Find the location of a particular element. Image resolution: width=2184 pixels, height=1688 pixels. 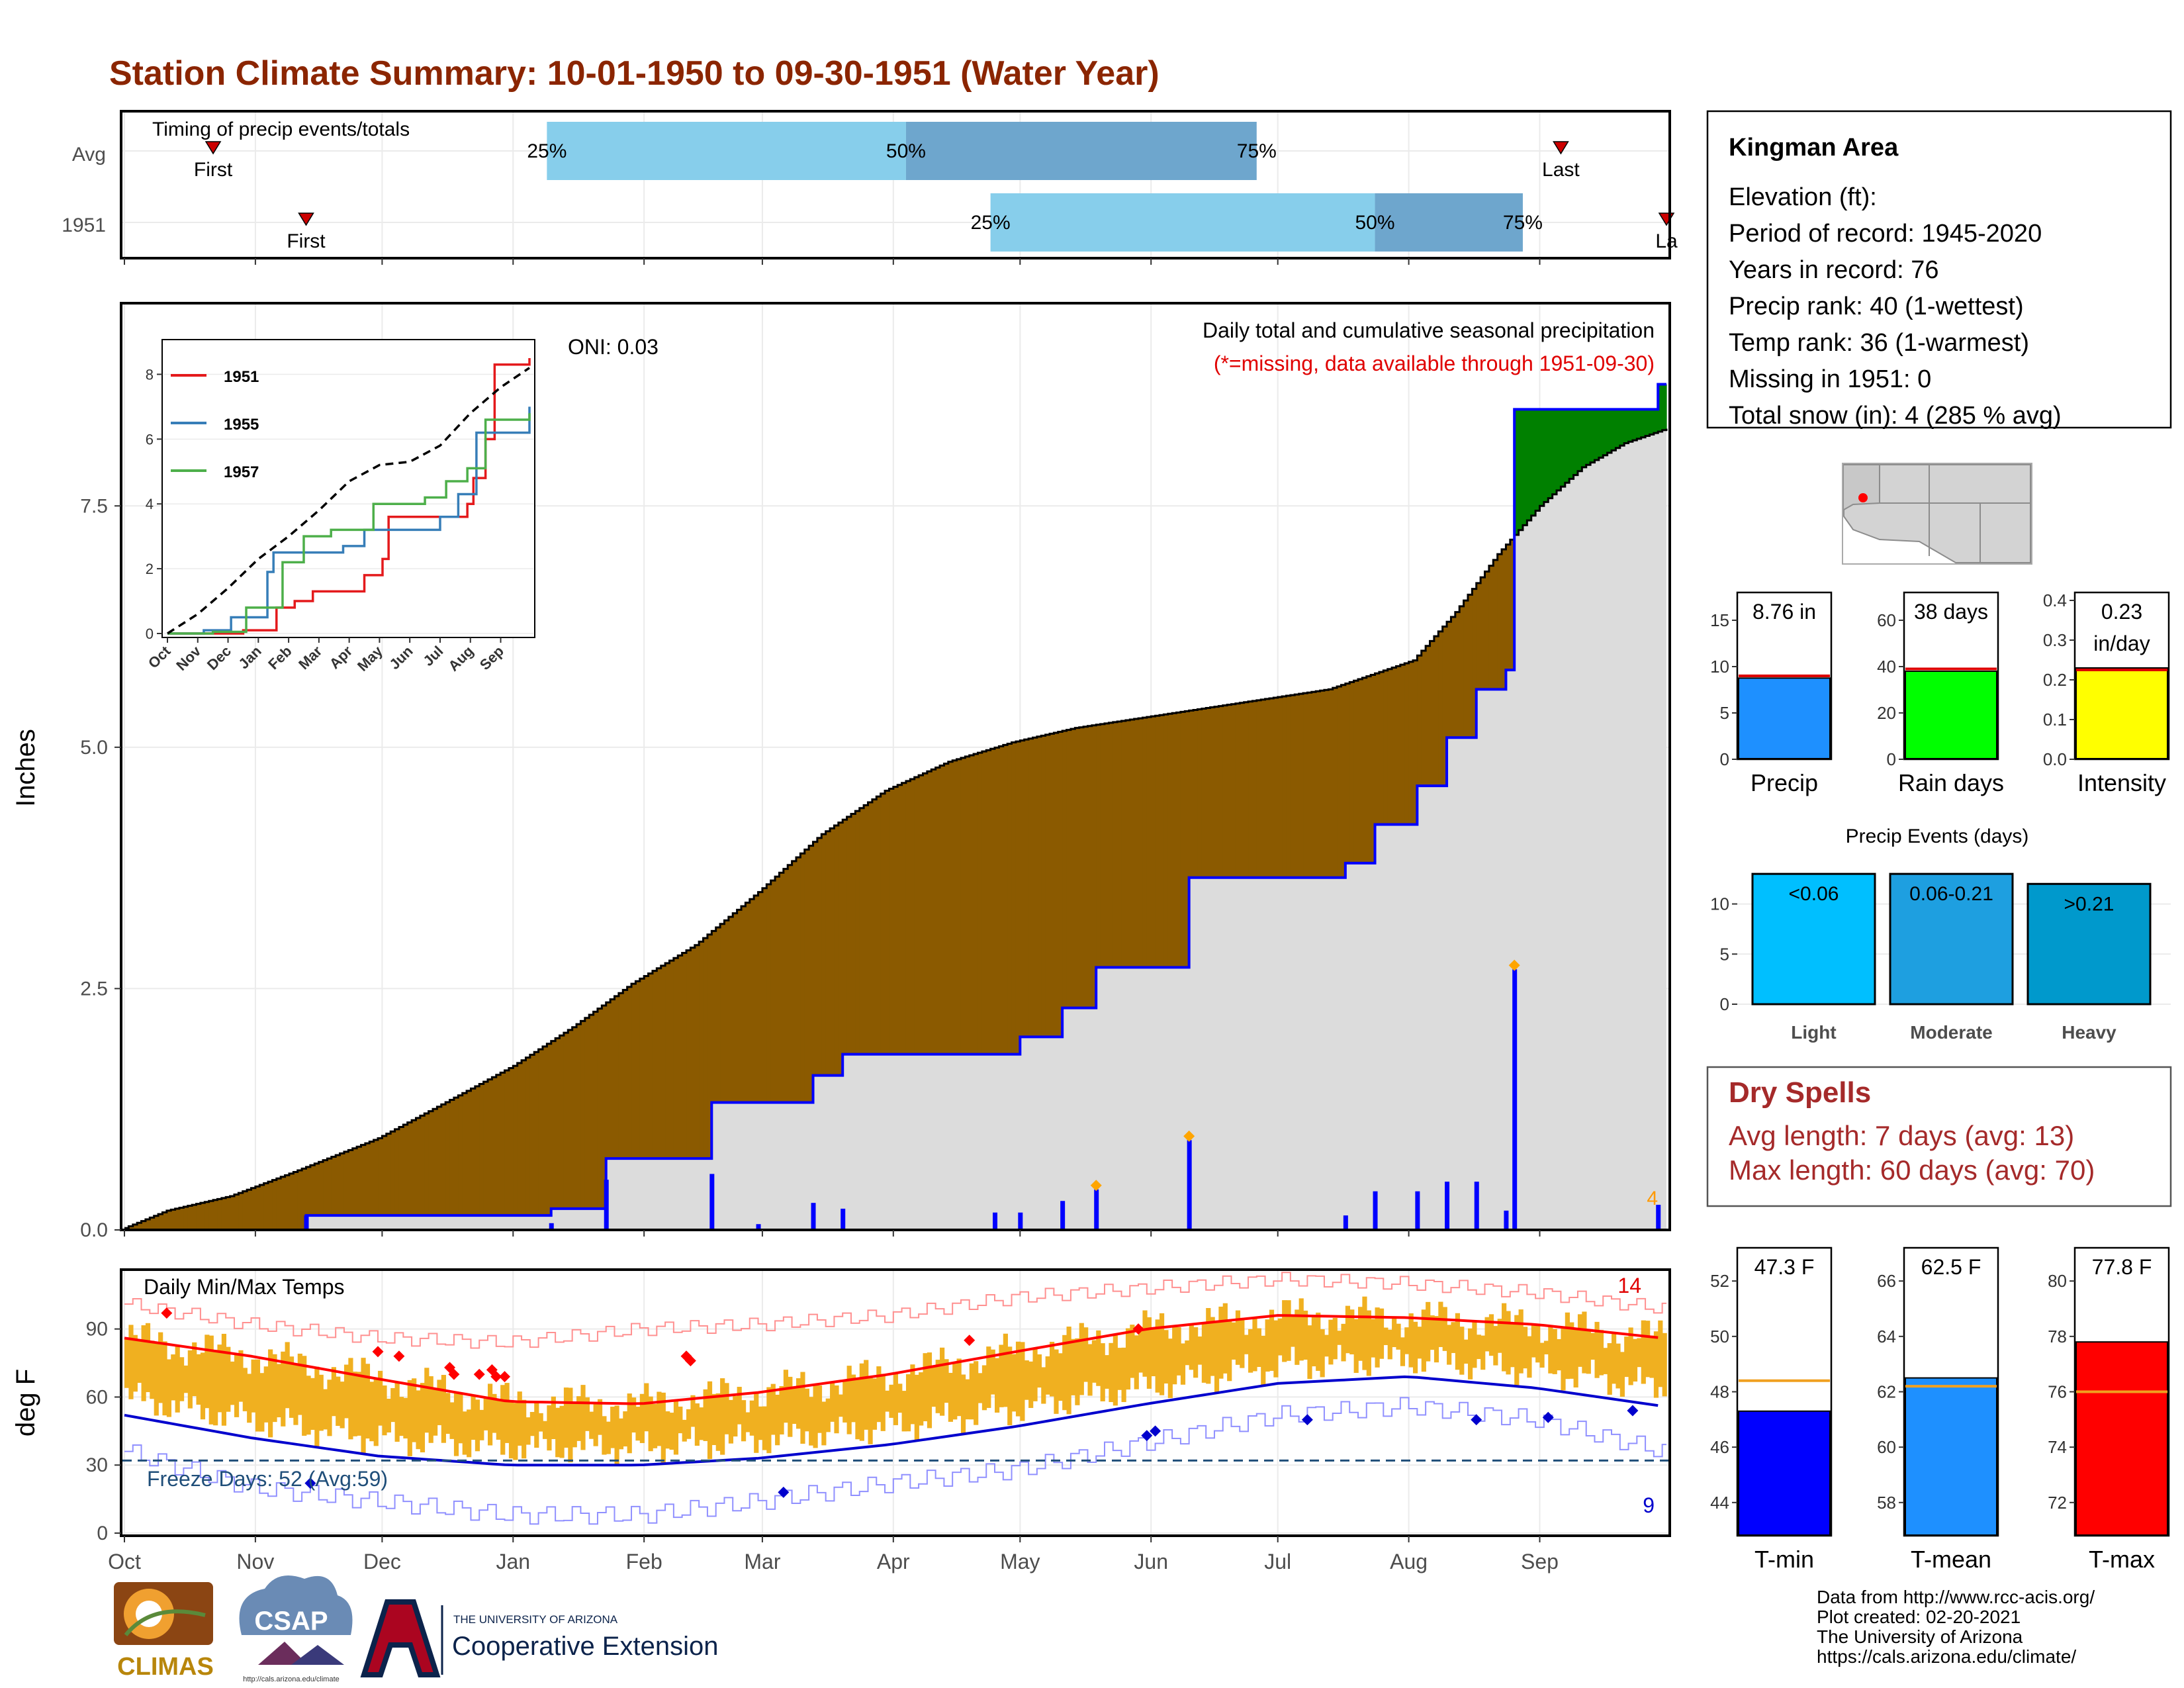

climas-logo-text: CLIMAS is located at coordinates (165, 1667).